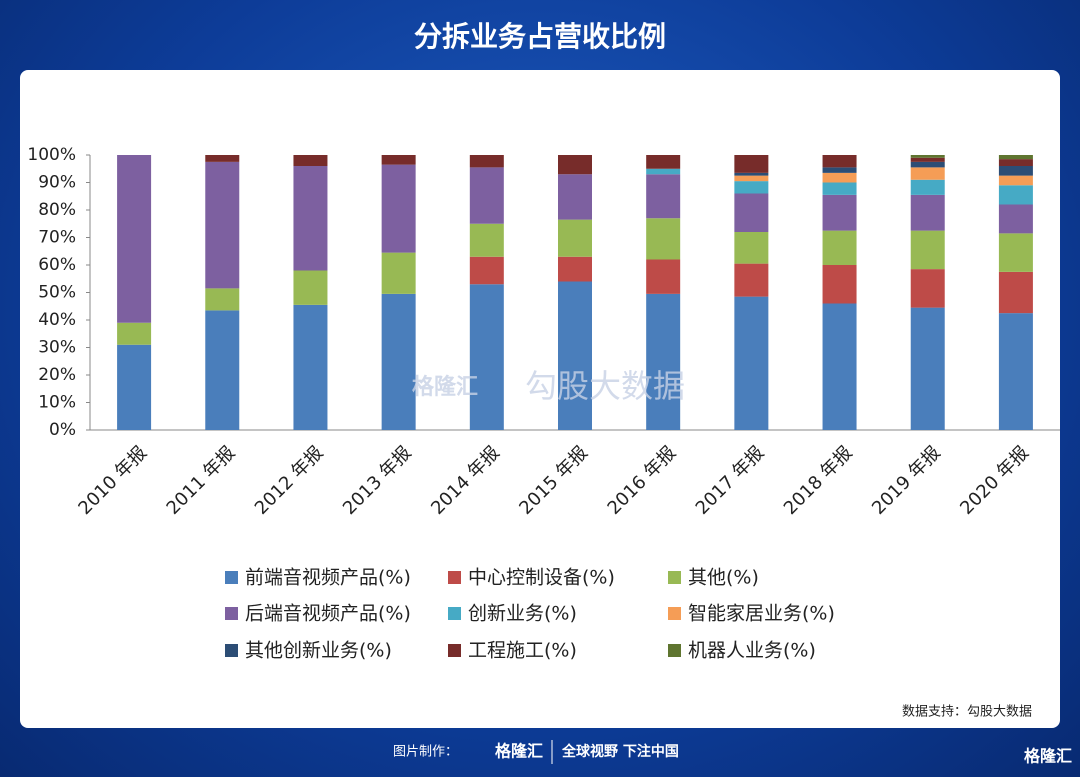 This screenshot has width=1080, height=777. Describe the element at coordinates (318, 651) in the screenshot. I see `legend-label: 其他创新业务(%)` at that location.